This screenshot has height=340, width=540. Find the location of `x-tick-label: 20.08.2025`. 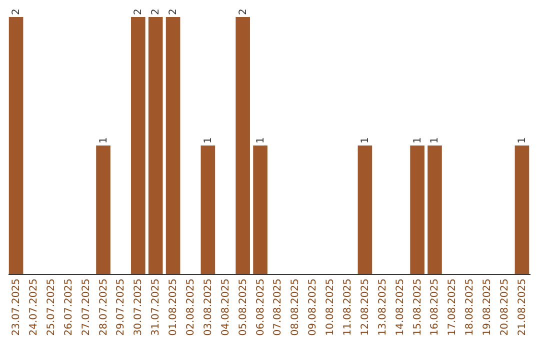

x-tick-label: 20.08.2025 is located at coordinates (505, 307).